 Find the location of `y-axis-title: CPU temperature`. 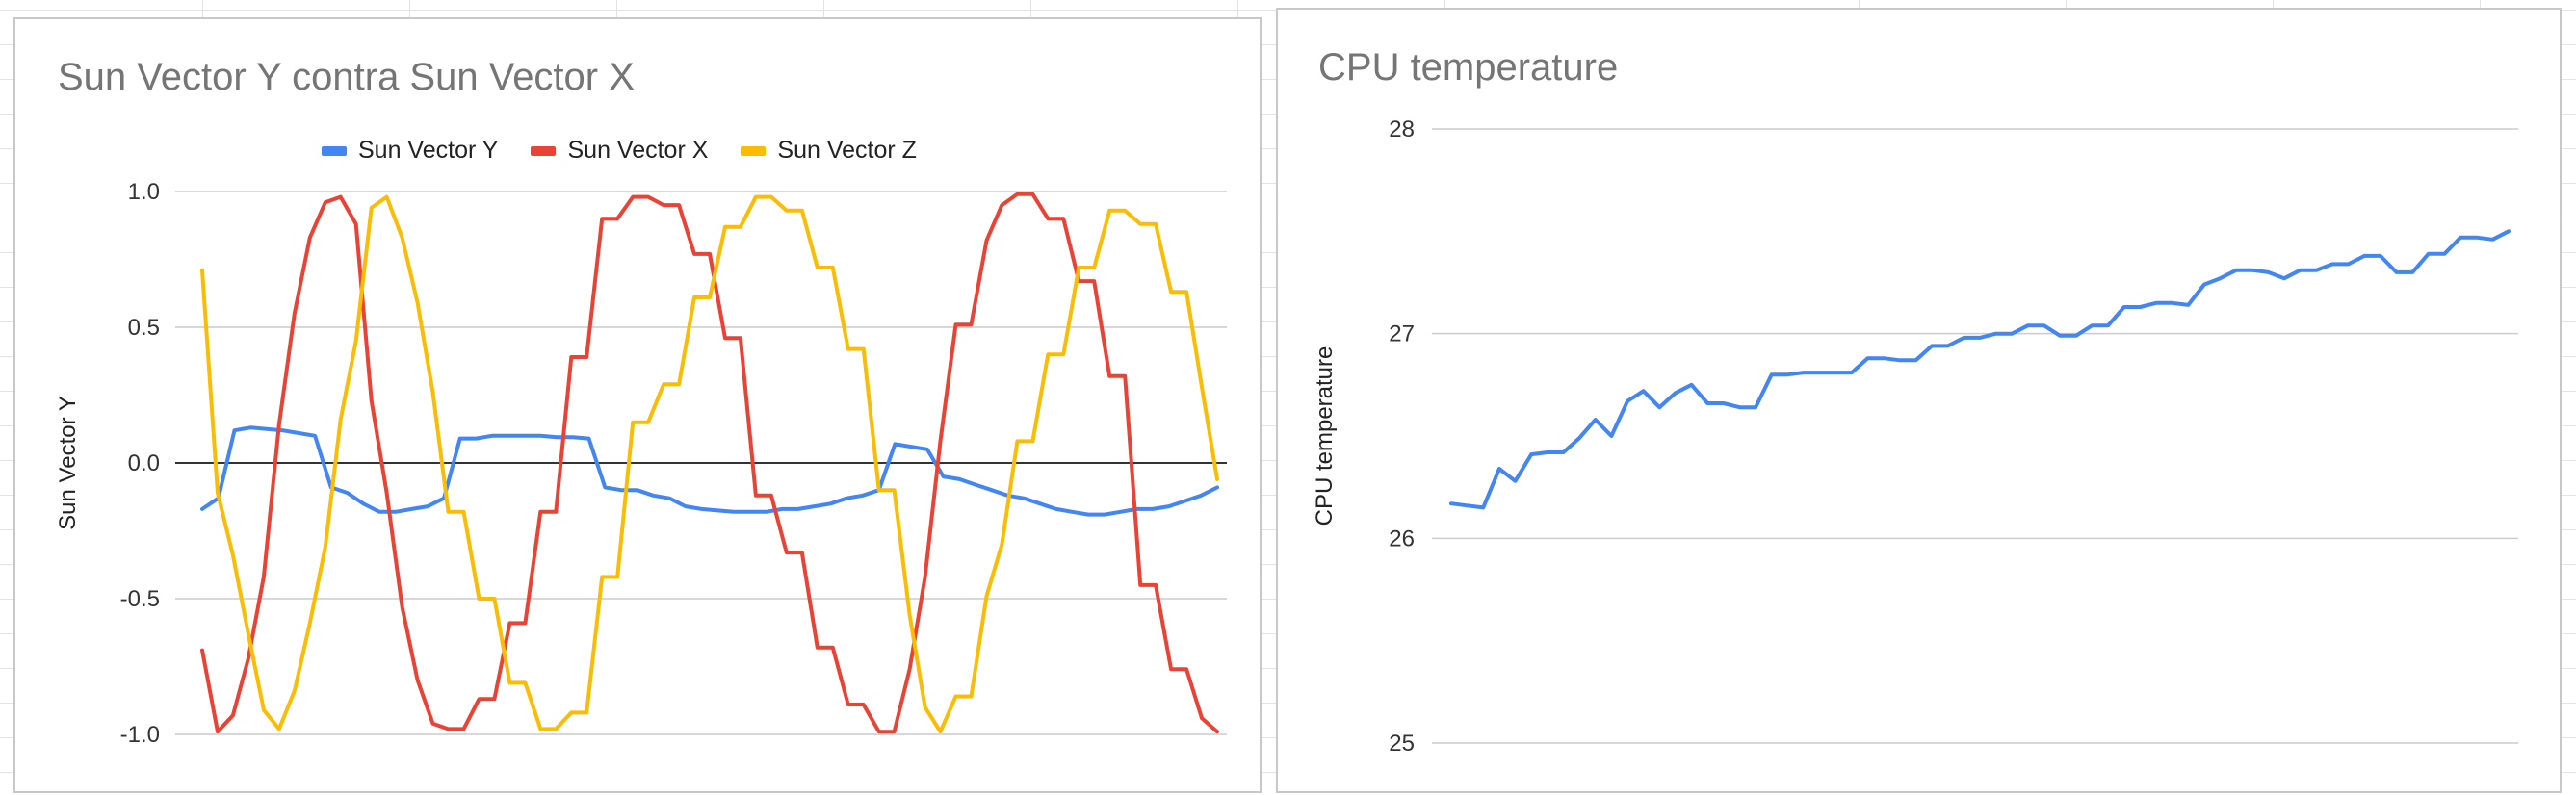

y-axis-title: CPU temperature is located at coordinates (1325, 436).